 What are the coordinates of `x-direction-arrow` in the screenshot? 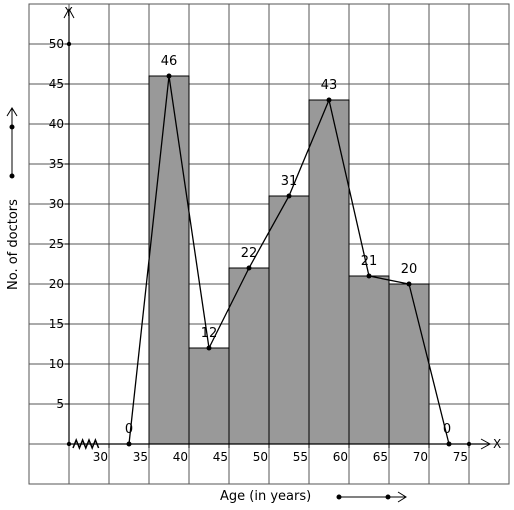 It's located at (371, 497).